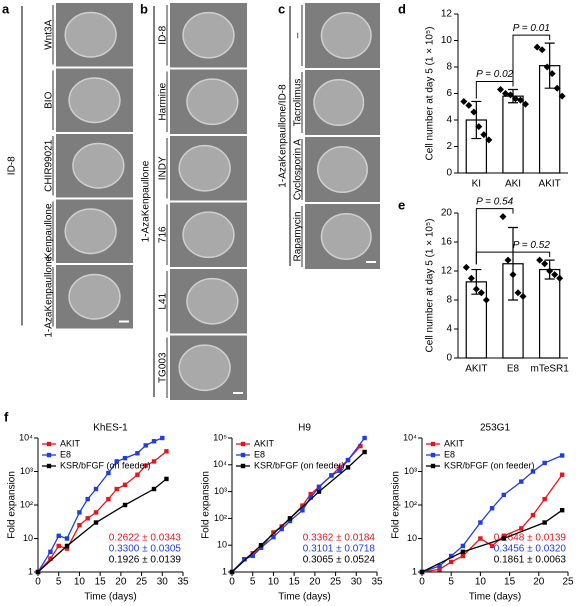 The width and height of the screenshot is (582, 606). I want to click on y-tick-label: 10², so click(410, 504).